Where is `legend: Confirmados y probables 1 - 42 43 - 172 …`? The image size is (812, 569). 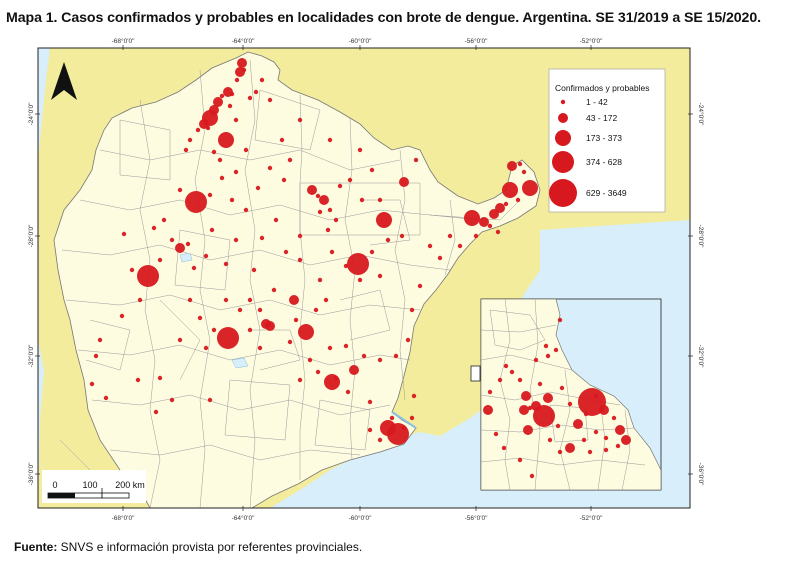 legend: Confirmados y probables 1 - 42 43 - 172 … is located at coordinates (607, 140).